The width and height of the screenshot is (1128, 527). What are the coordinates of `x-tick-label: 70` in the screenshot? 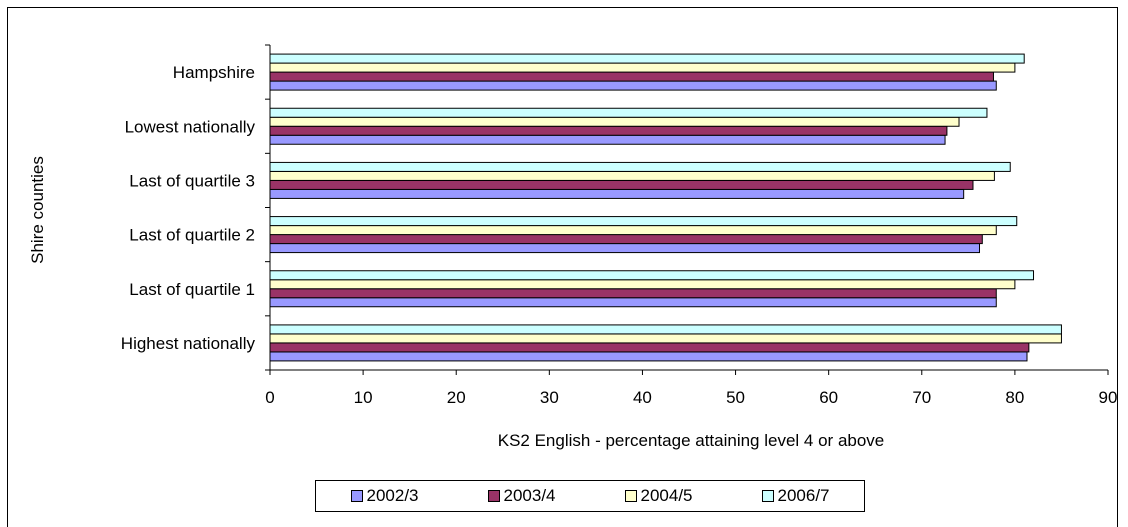 It's located at (921, 397).